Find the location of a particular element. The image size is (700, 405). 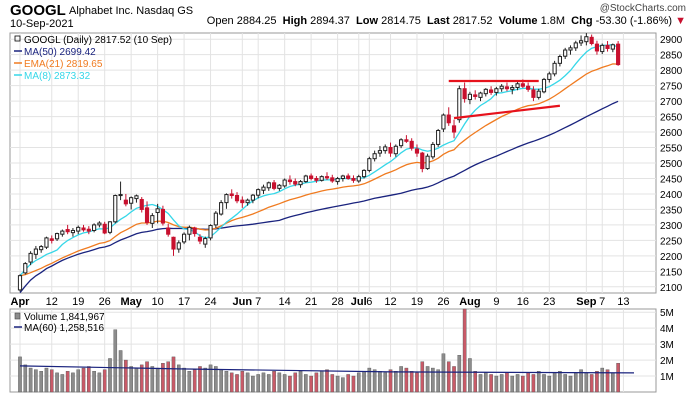

open-label: Open is located at coordinates (220, 21).